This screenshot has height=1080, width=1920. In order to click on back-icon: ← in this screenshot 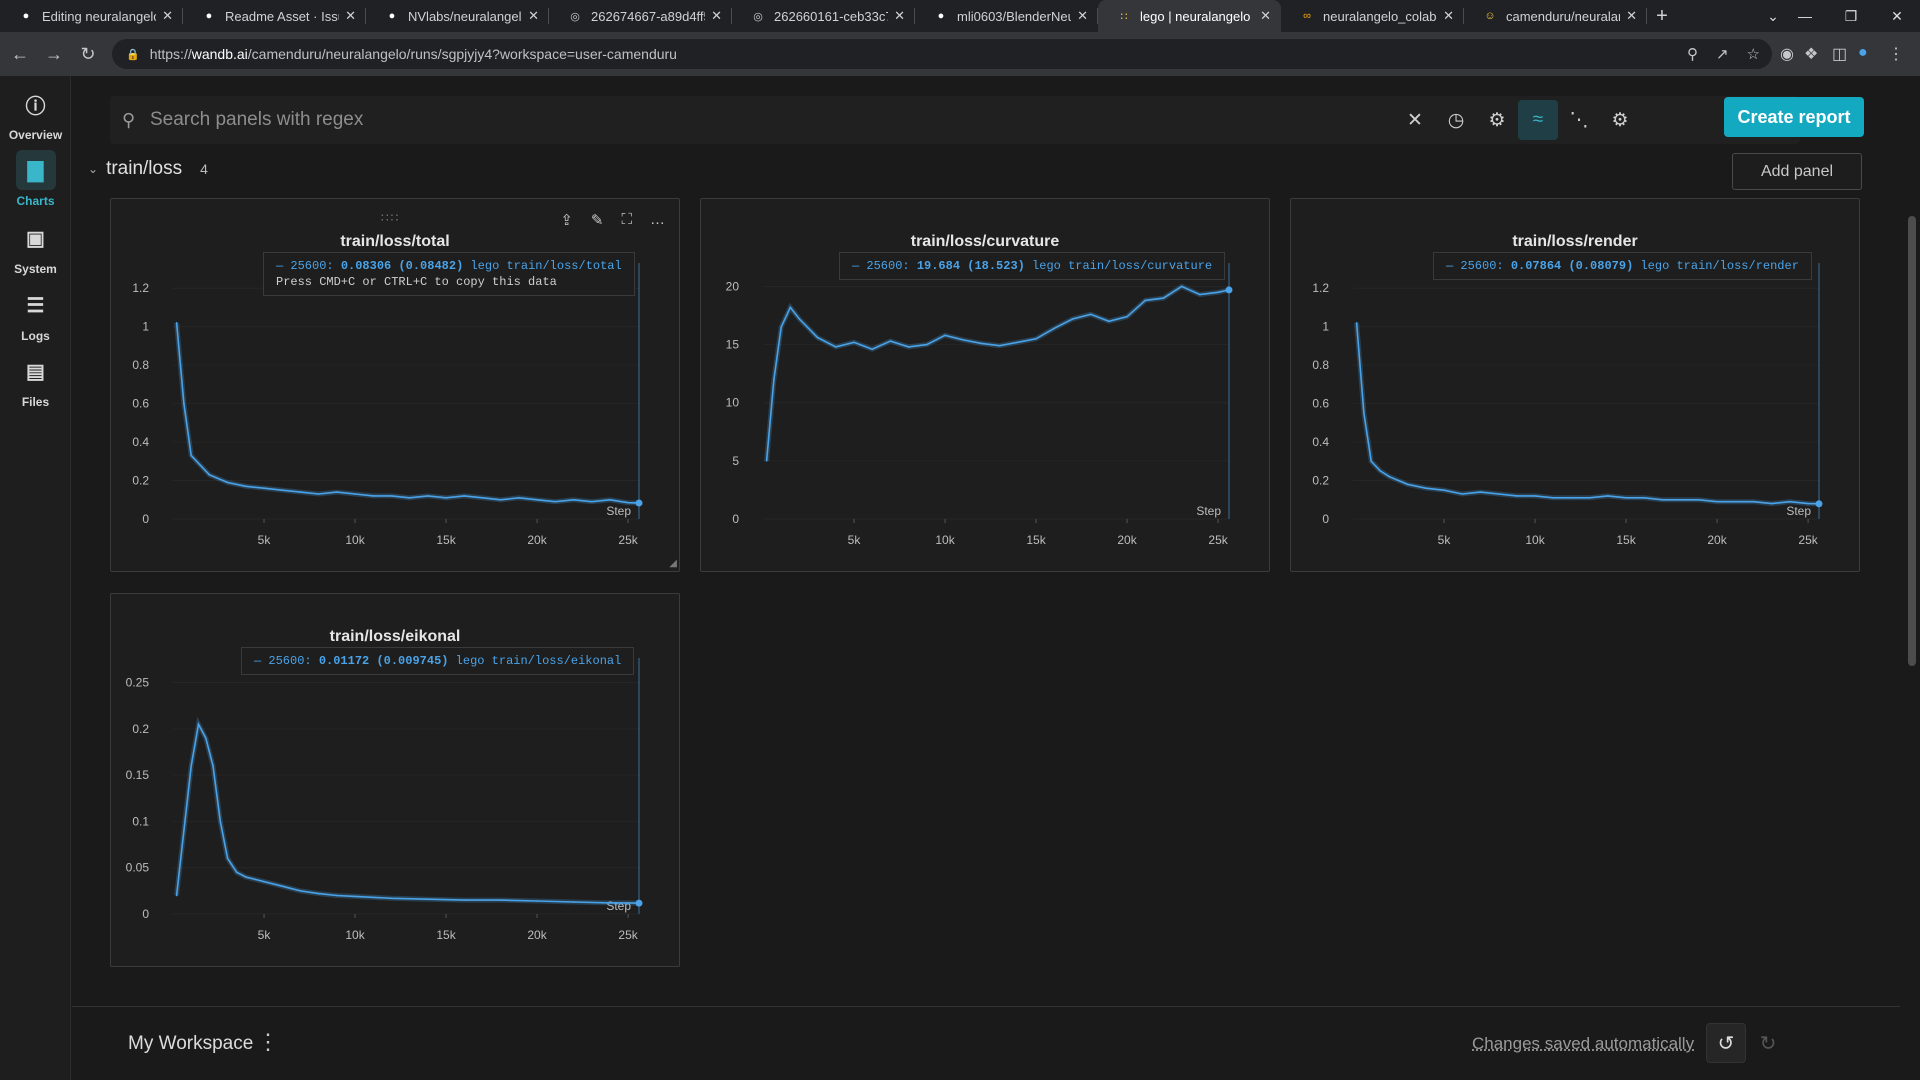, I will do `click(20, 53)`.